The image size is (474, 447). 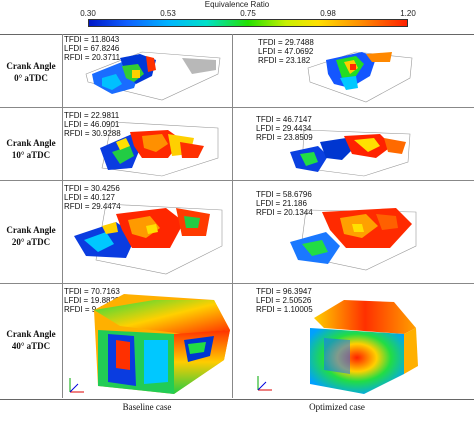 What do you see at coordinates (31, 155) in the screenshot?
I see `row-label-angle: 10° aTDC` at bounding box center [31, 155].